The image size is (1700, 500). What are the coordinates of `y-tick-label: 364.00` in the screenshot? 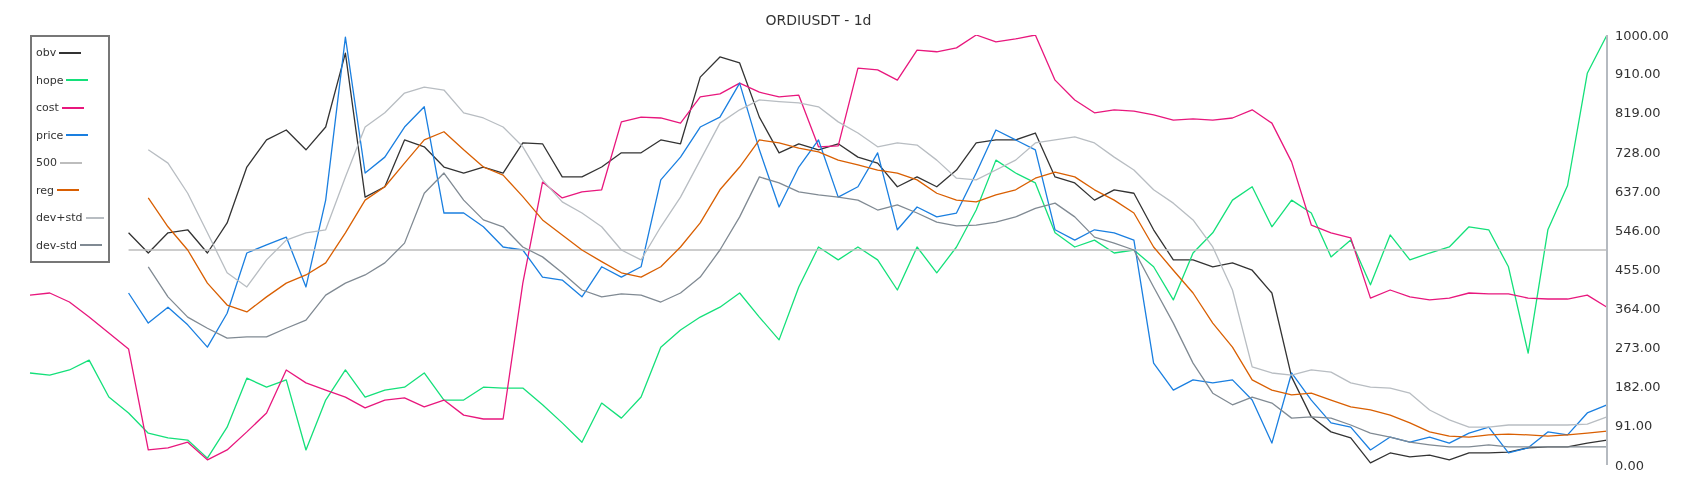 It's located at (1638, 309).